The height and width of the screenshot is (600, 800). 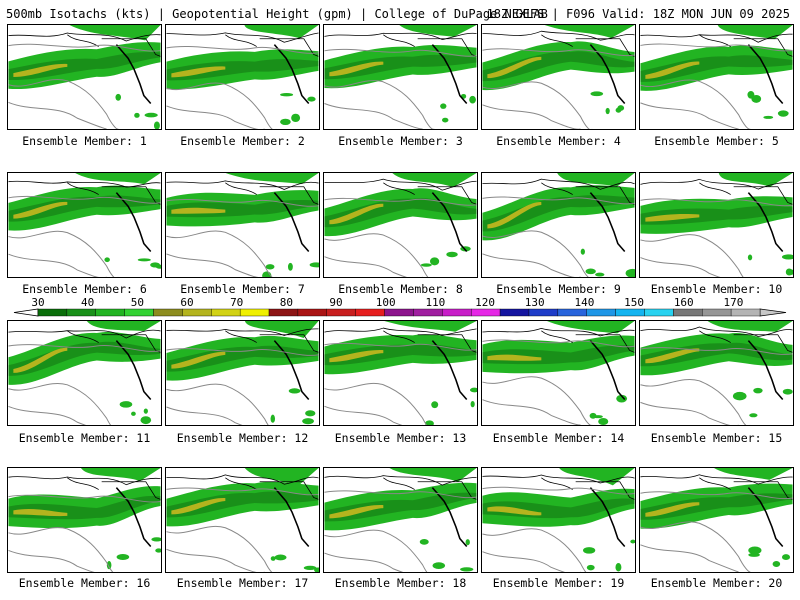 I want to click on colorbar-tick-label: 170, so click(x=733, y=302).